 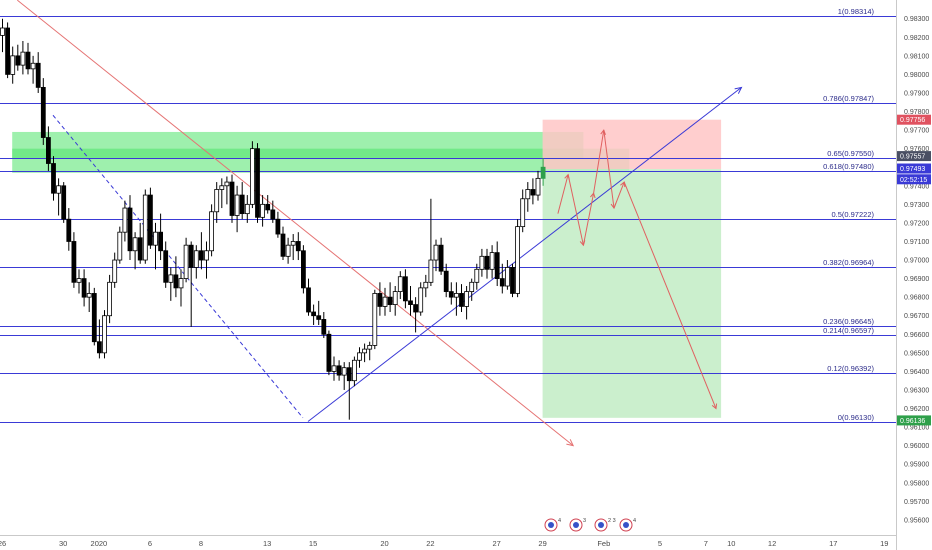 I want to click on time-tick-label: 6, so click(x=150, y=543).